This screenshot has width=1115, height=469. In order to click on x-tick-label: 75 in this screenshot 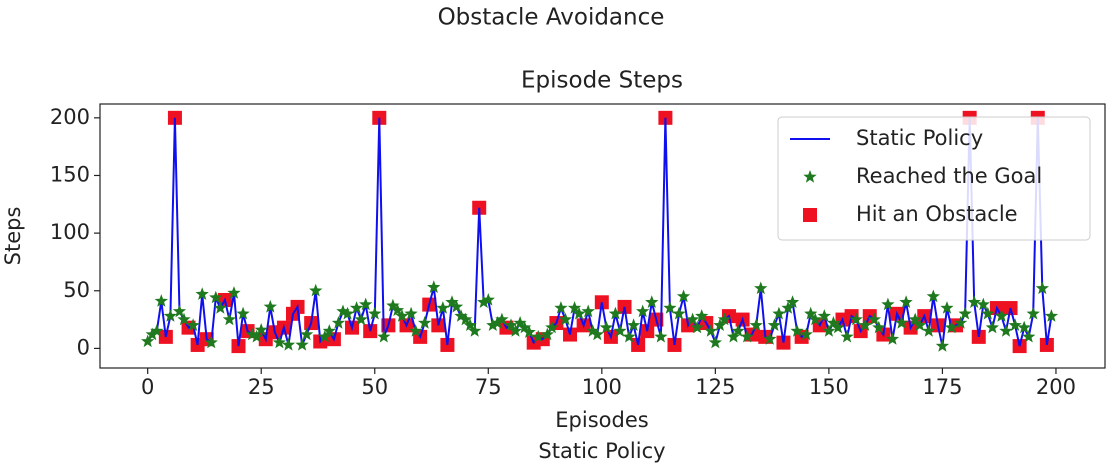, I will do `click(488, 387)`.